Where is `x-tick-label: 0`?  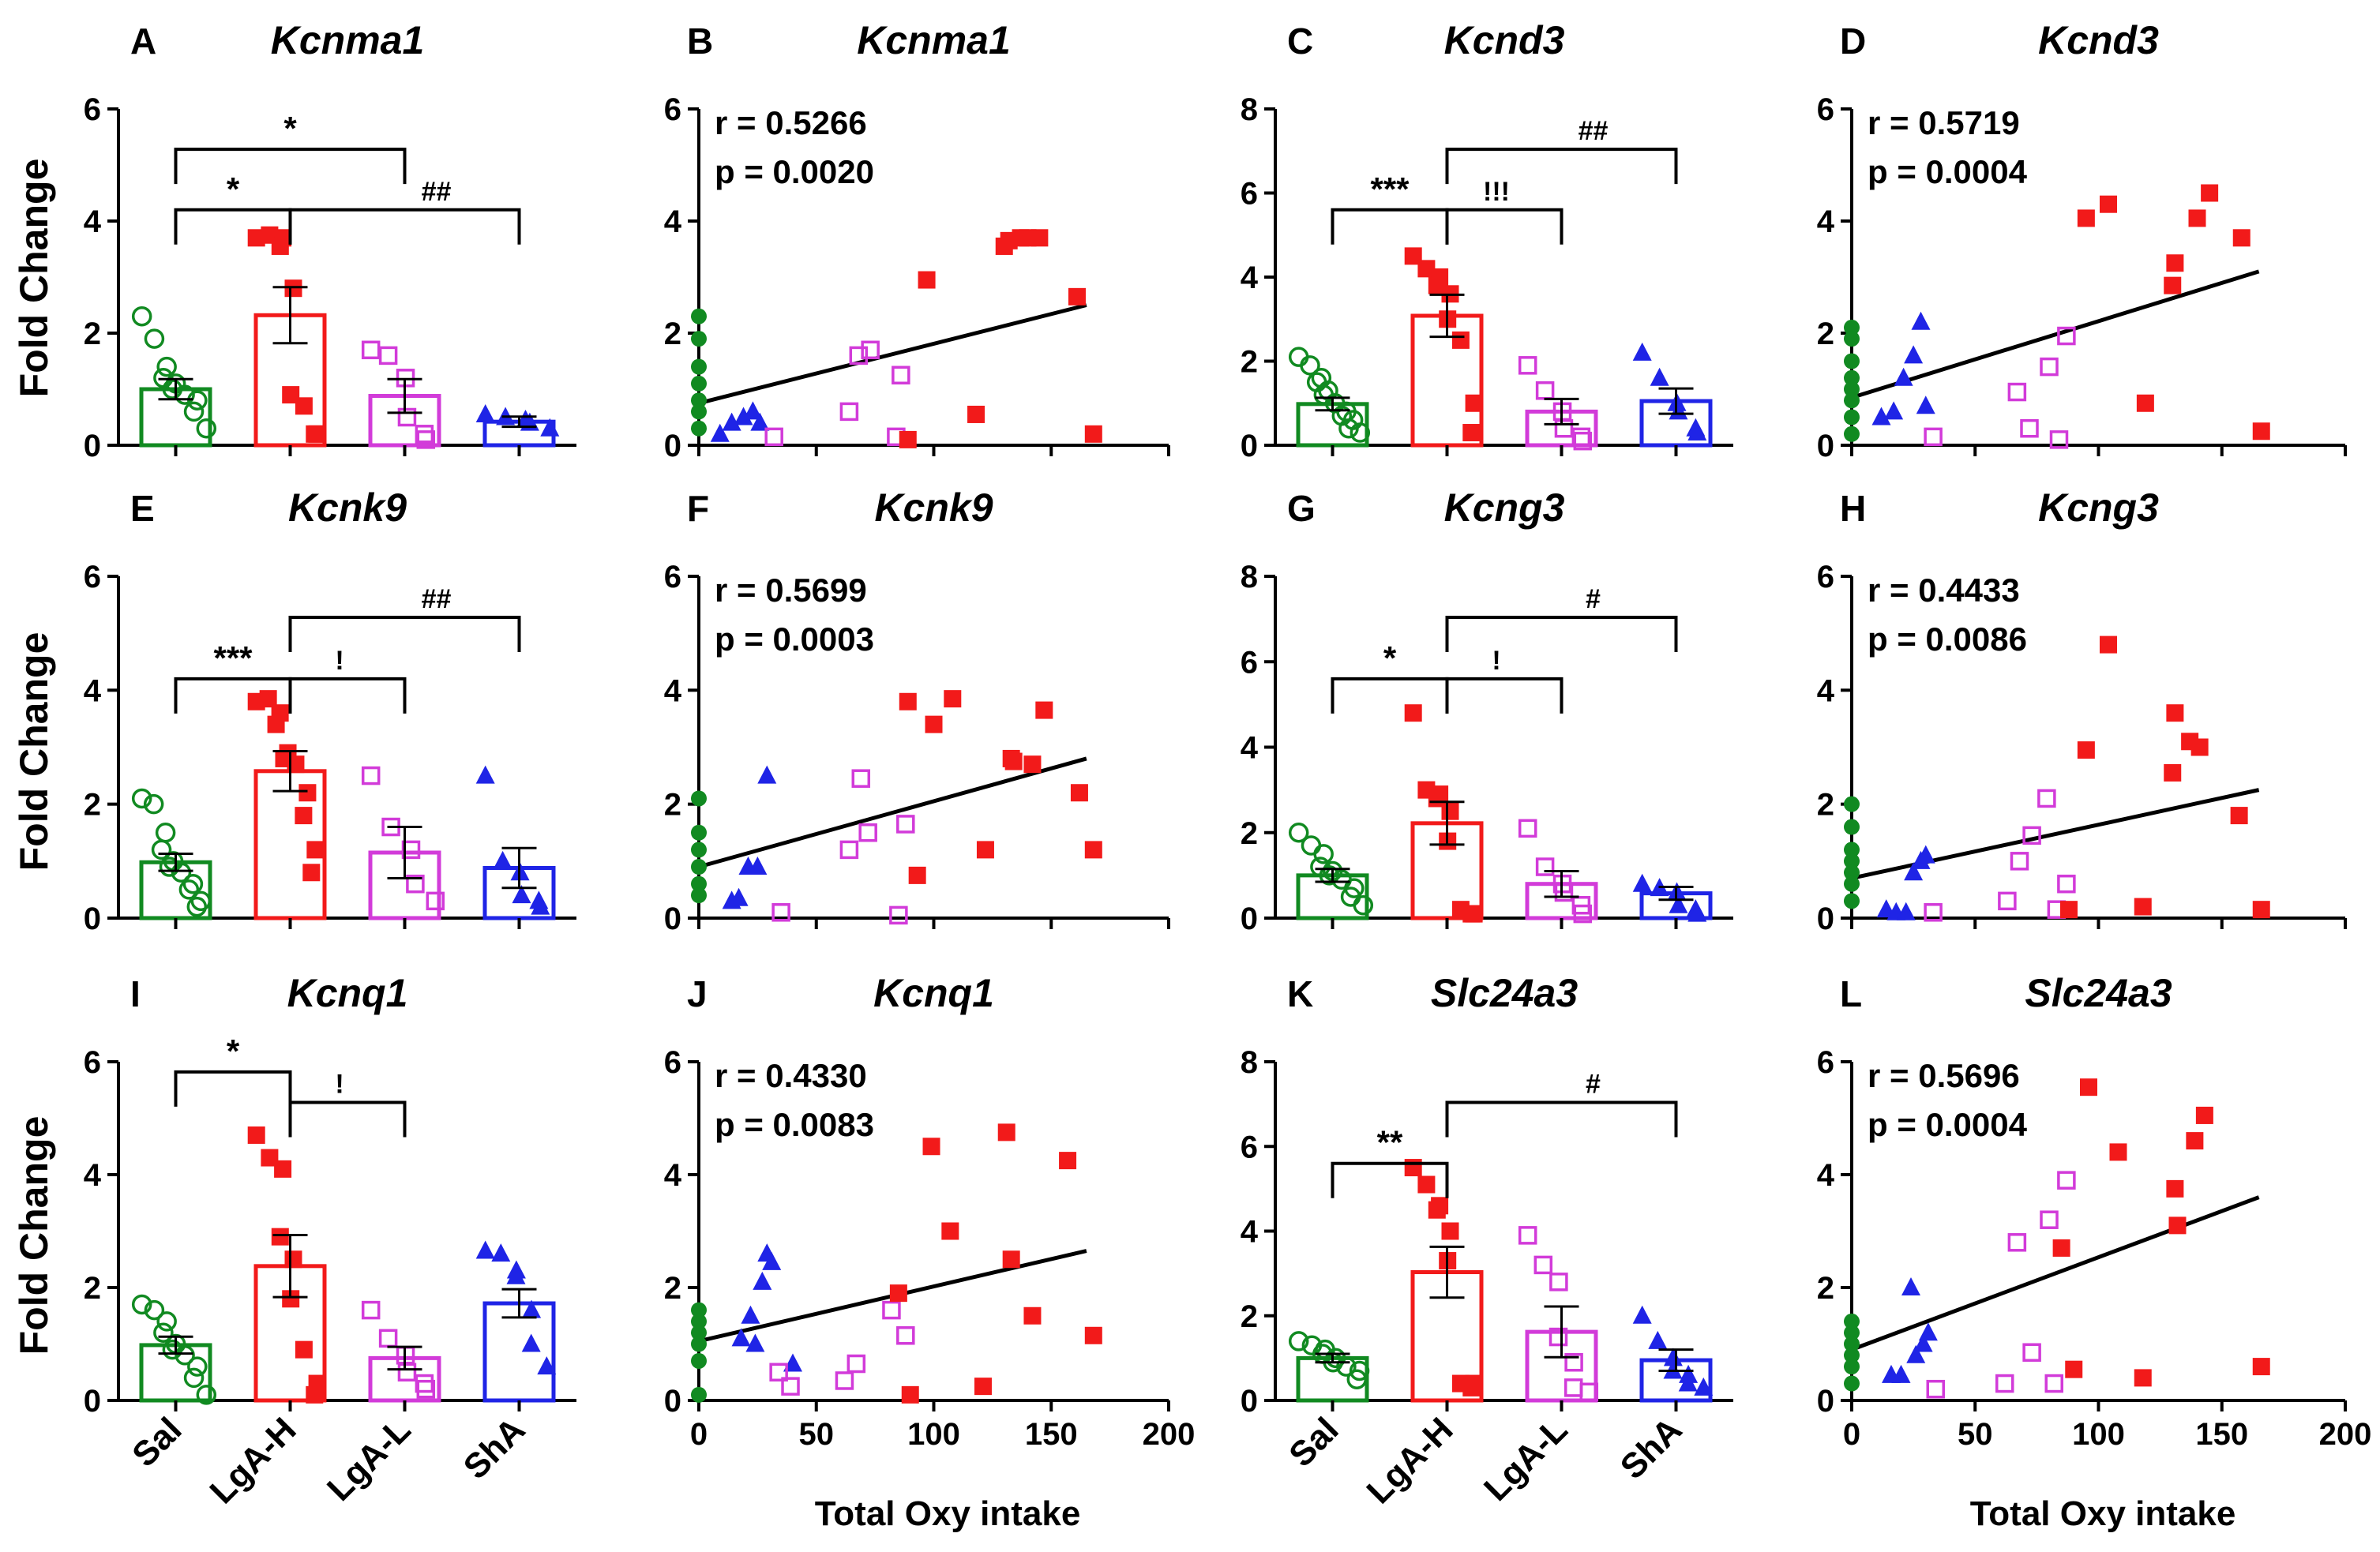
x-tick-label: 0 is located at coordinates (699, 1434).